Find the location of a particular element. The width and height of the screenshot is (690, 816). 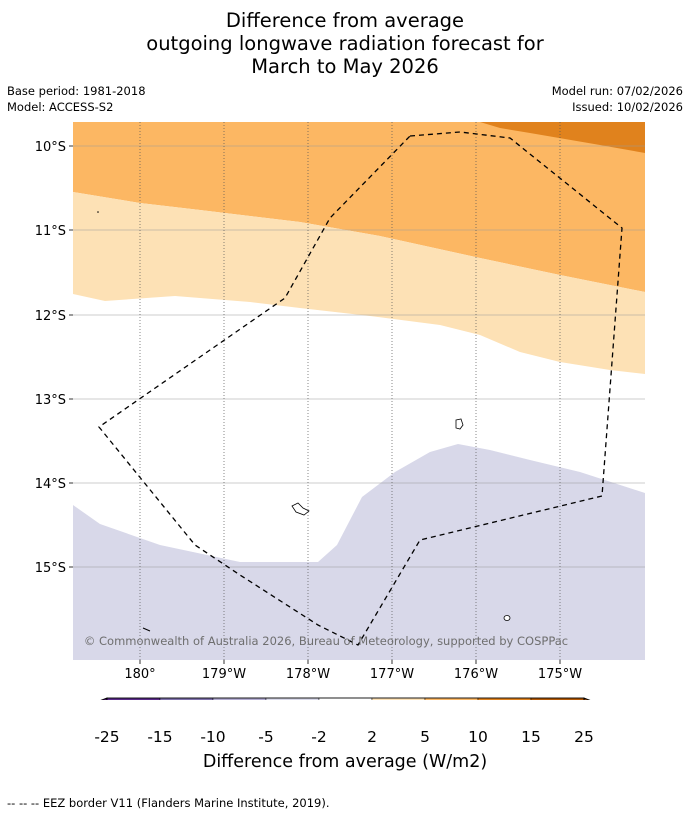

colorbar is located at coordinates (345, 698).